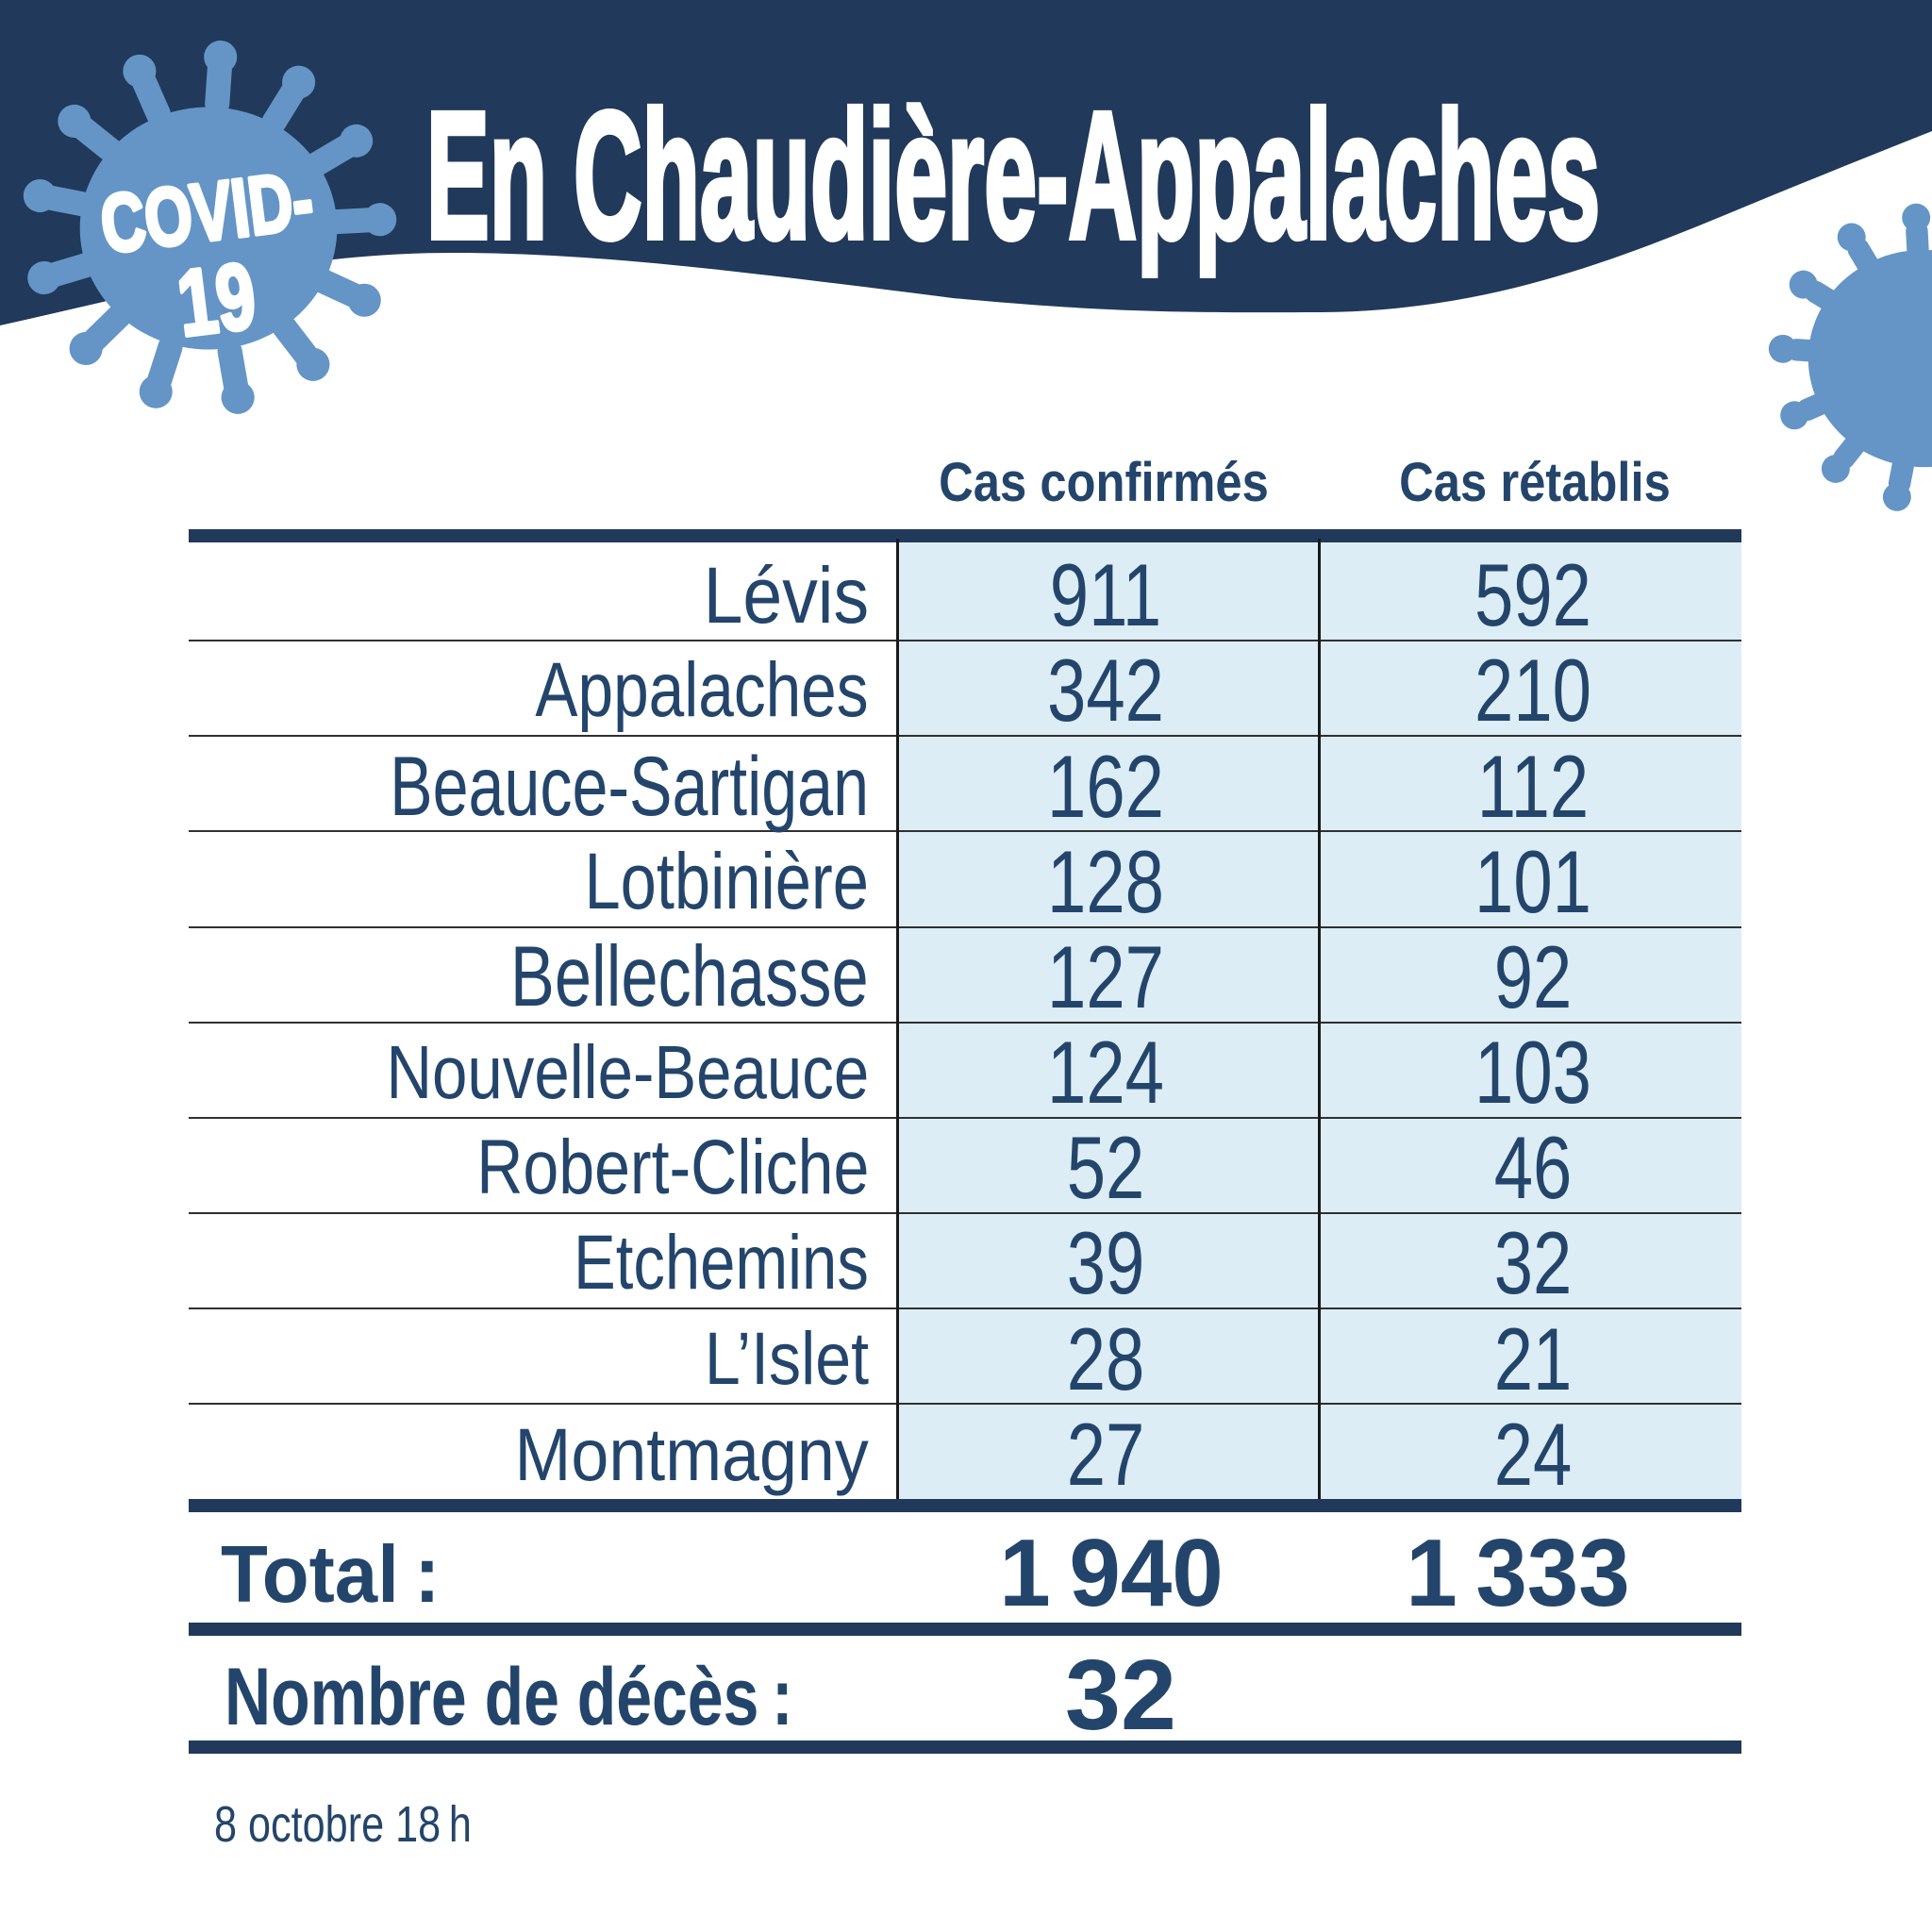 Image resolution: width=1932 pixels, height=1932 pixels. Describe the element at coordinates (216, 299) in the screenshot. I see `svg-text: 19` at that location.